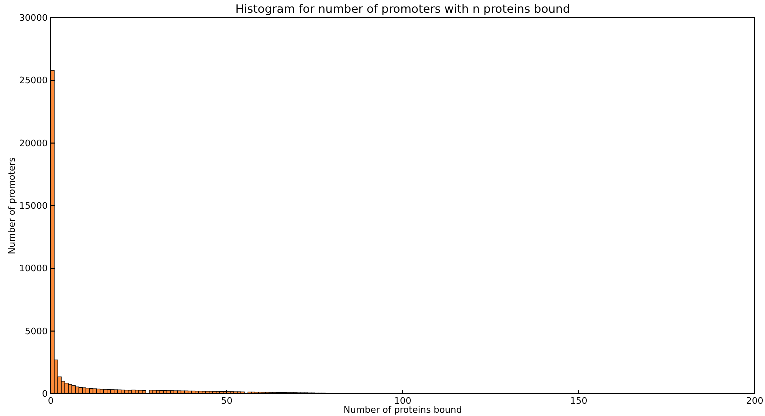  What do you see at coordinates (227, 402) in the screenshot?
I see `x-tick-label: 50` at bounding box center [227, 402].